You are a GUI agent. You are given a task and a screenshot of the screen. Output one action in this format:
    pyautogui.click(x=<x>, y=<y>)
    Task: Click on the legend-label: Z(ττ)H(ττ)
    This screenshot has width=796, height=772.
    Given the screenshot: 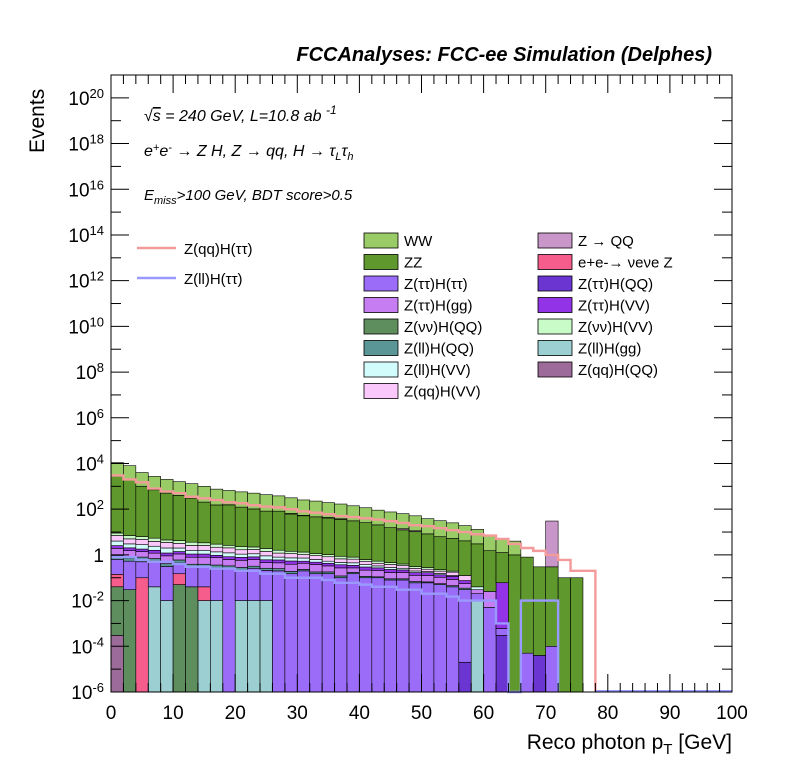 What is the action you would take?
    pyautogui.click(x=436, y=284)
    